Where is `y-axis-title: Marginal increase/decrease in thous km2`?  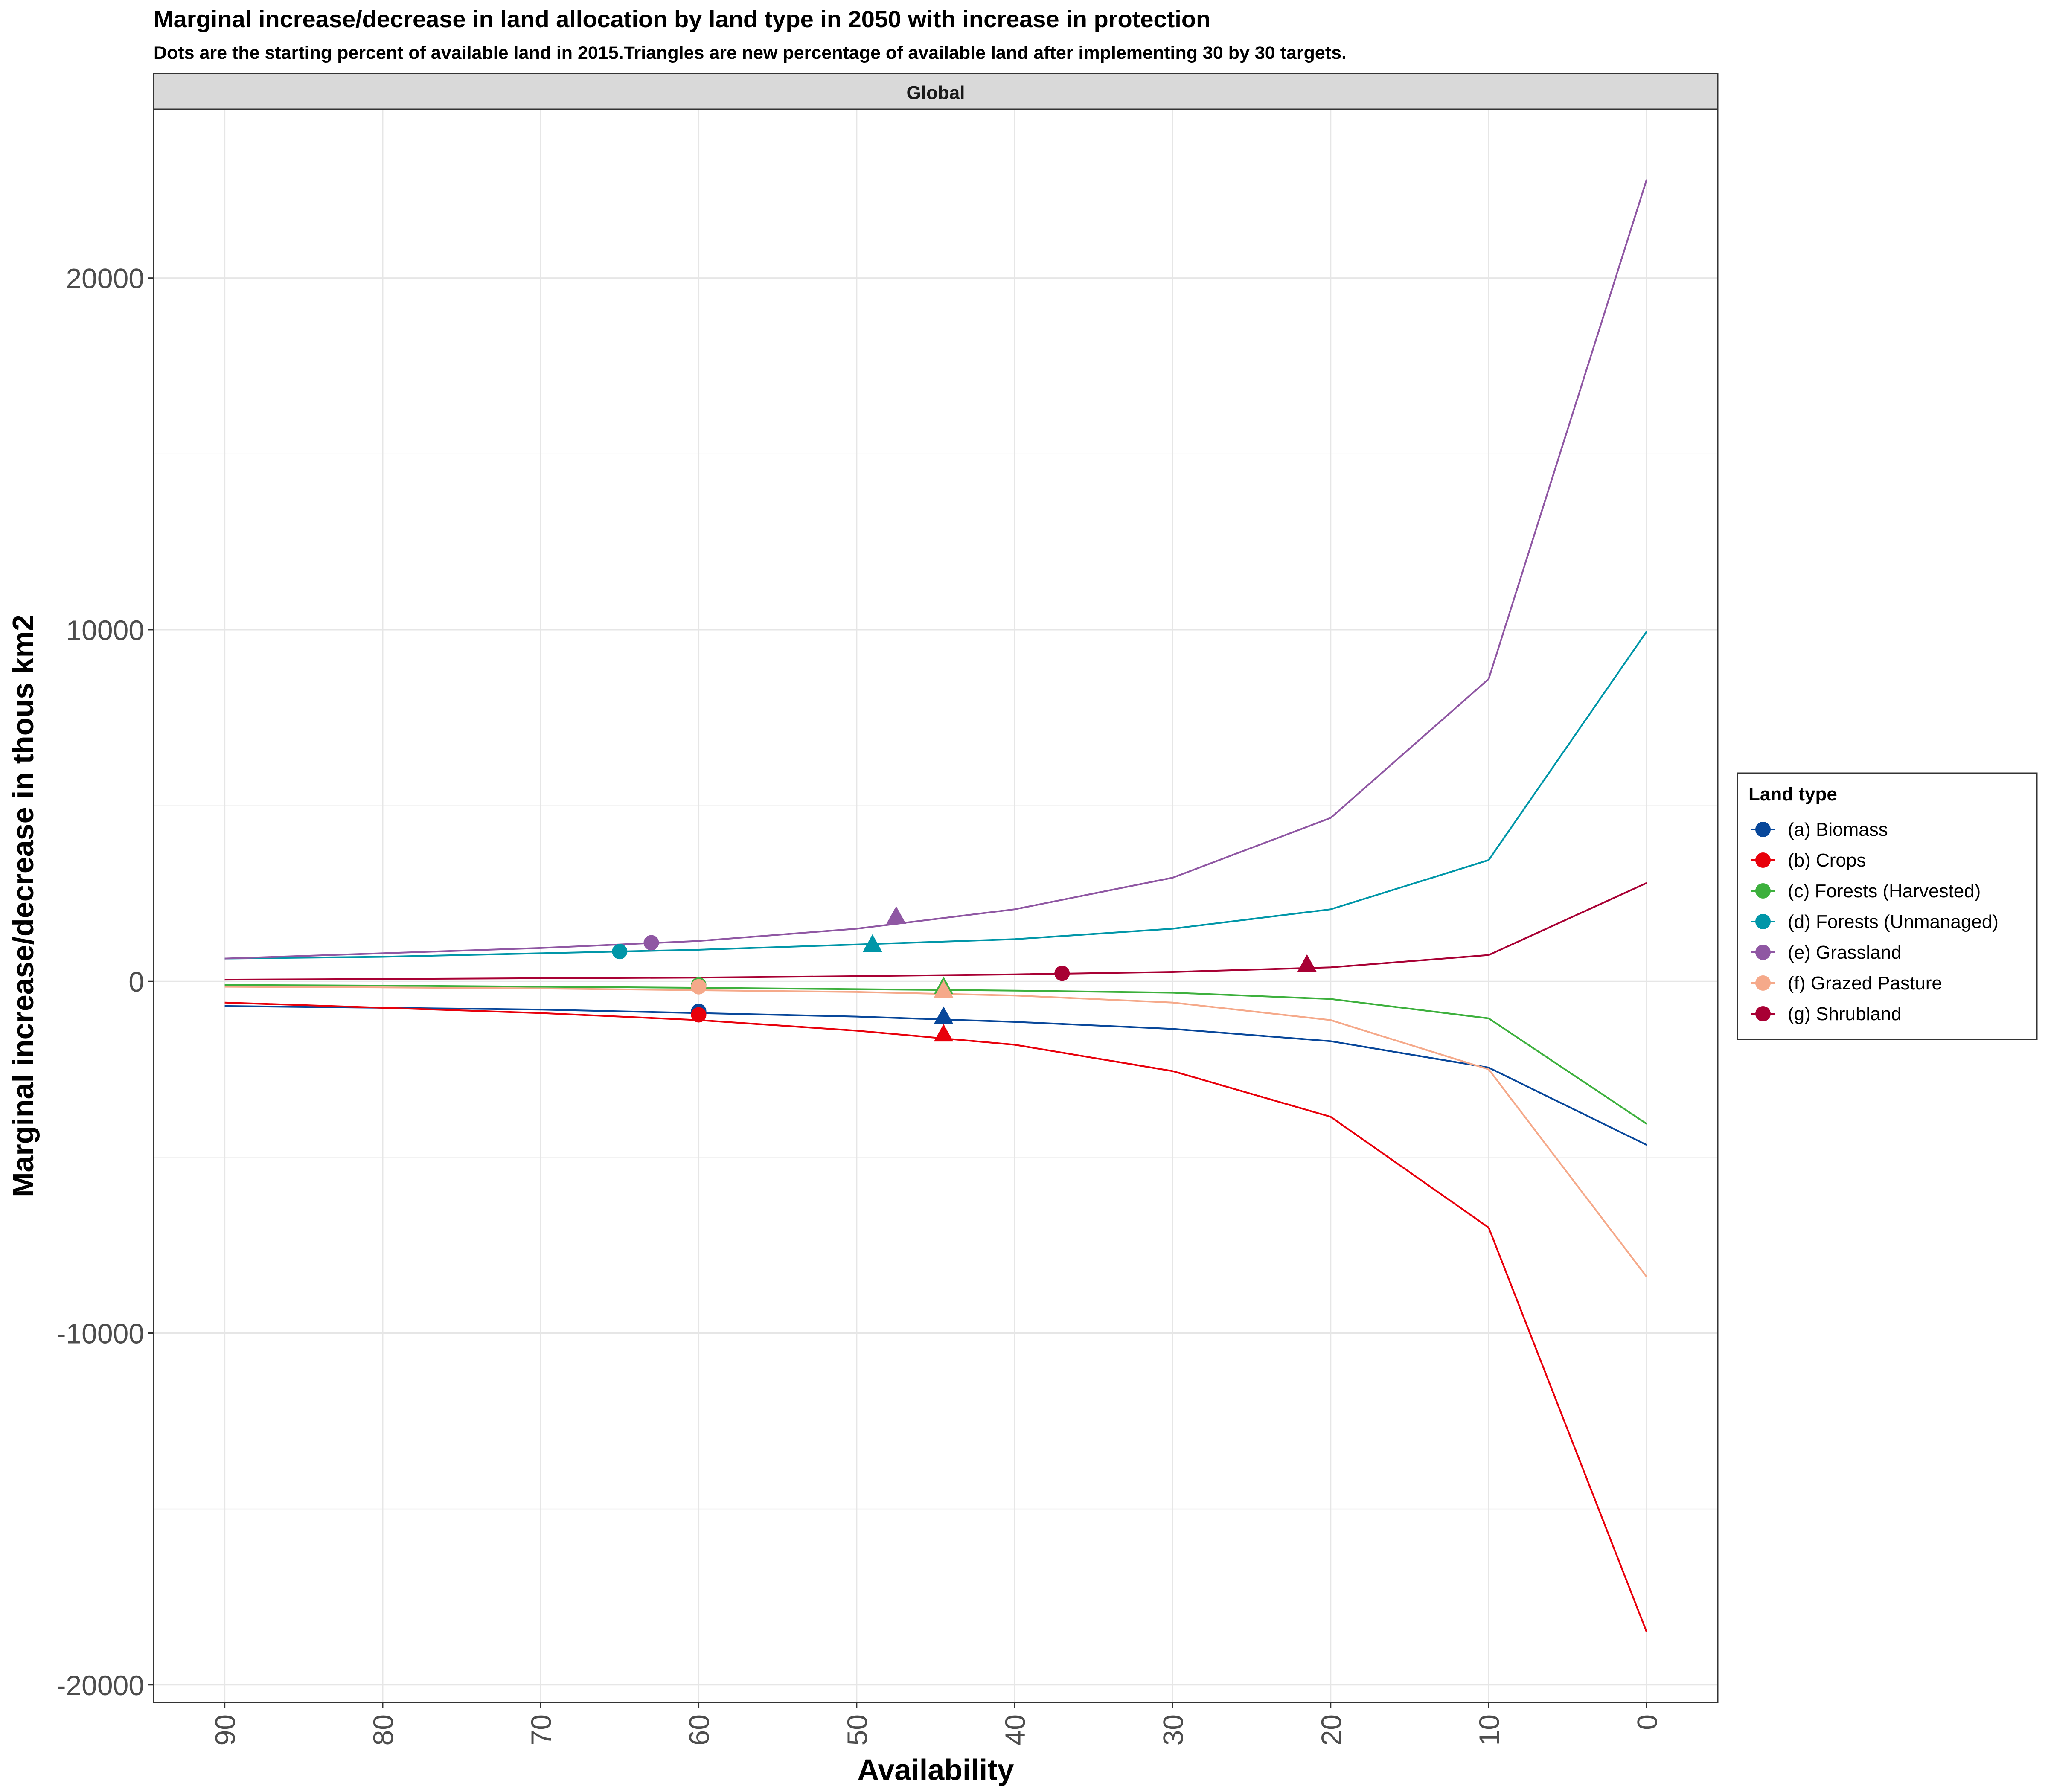
y-axis-title: Marginal increase/decrease in thous km2 is located at coordinates (23, 906).